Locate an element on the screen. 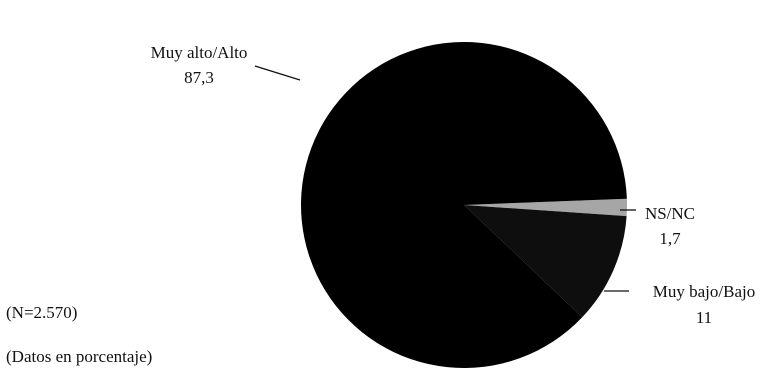  units-note: (Datos en porcentaje) is located at coordinates (79, 356).